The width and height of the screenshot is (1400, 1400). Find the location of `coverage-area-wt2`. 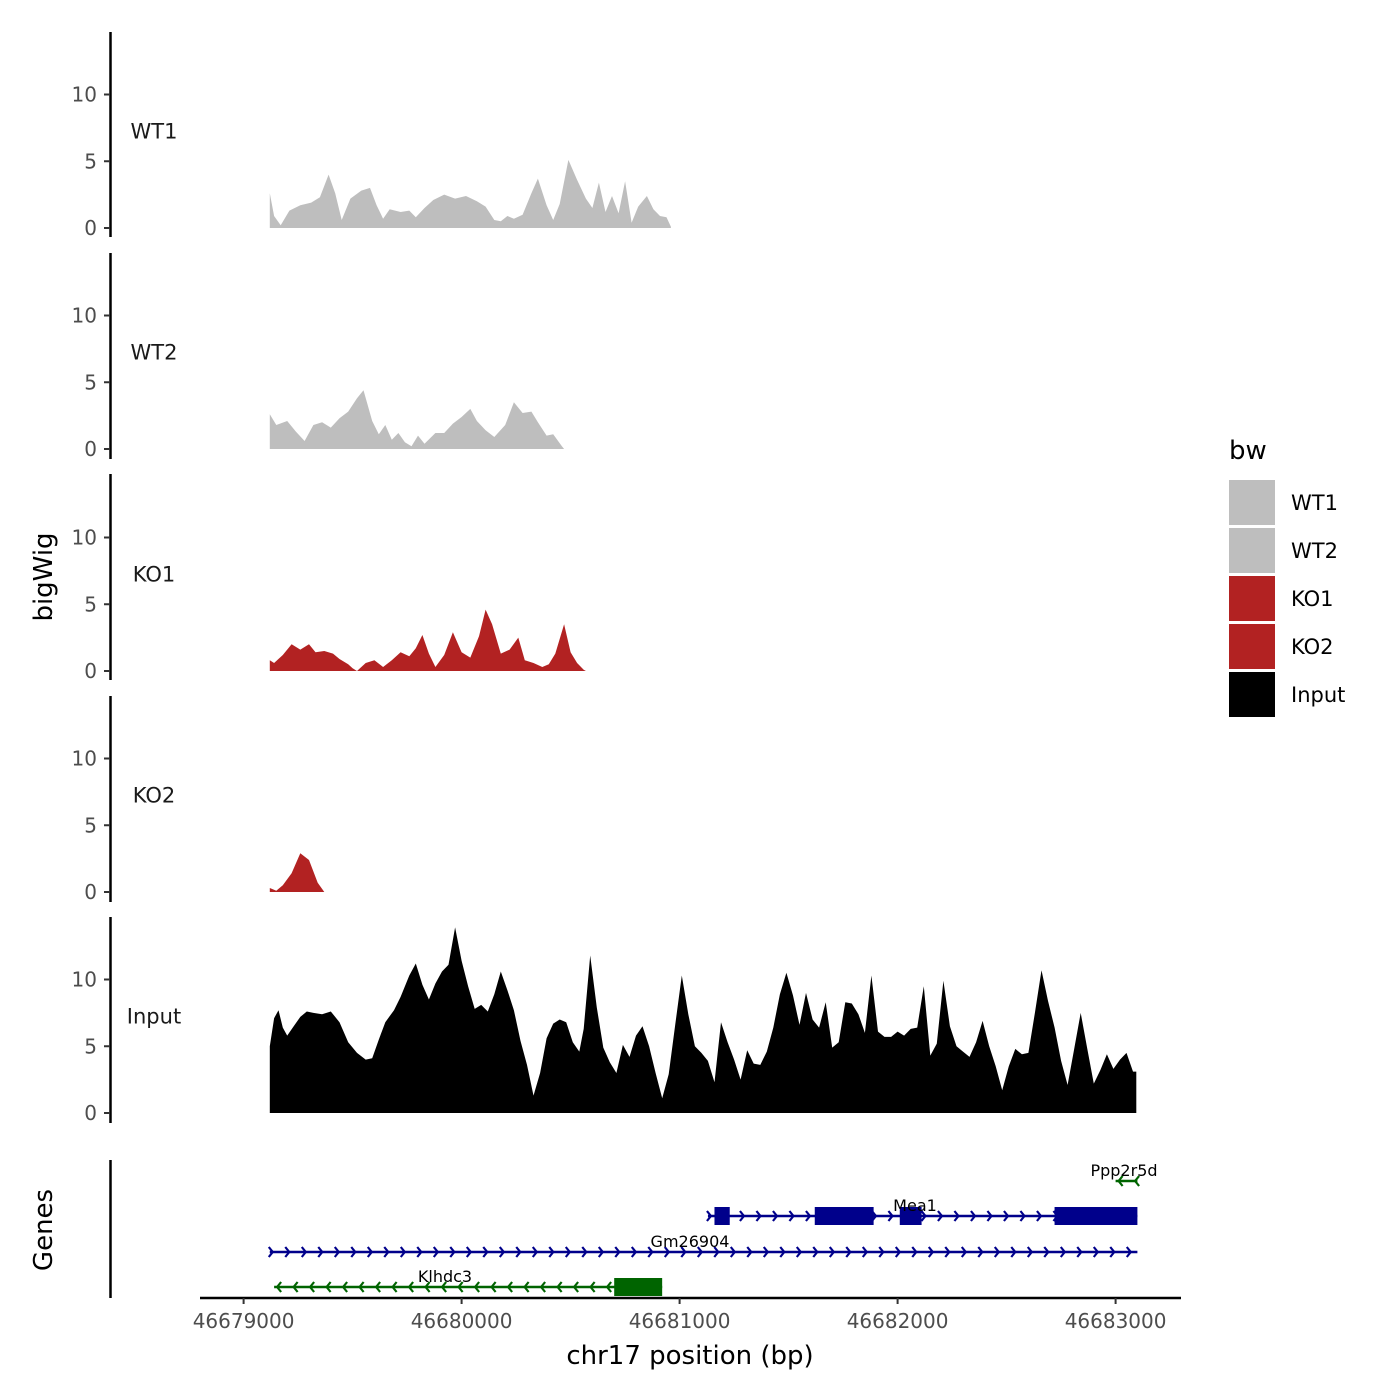

coverage-area-wt2 is located at coordinates (417, 419).